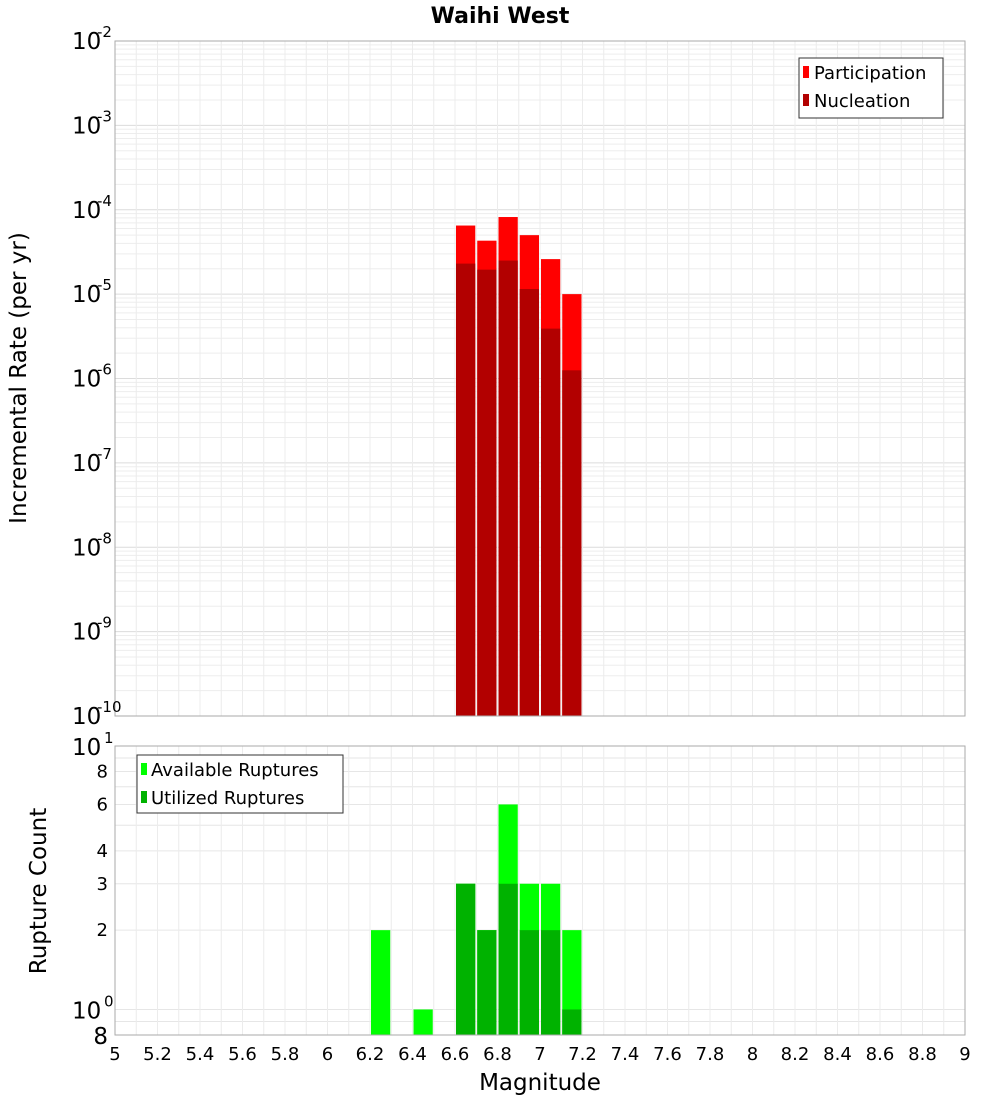 The height and width of the screenshot is (1104, 1000). I want to click on legend-label: Participation, so click(870, 73).